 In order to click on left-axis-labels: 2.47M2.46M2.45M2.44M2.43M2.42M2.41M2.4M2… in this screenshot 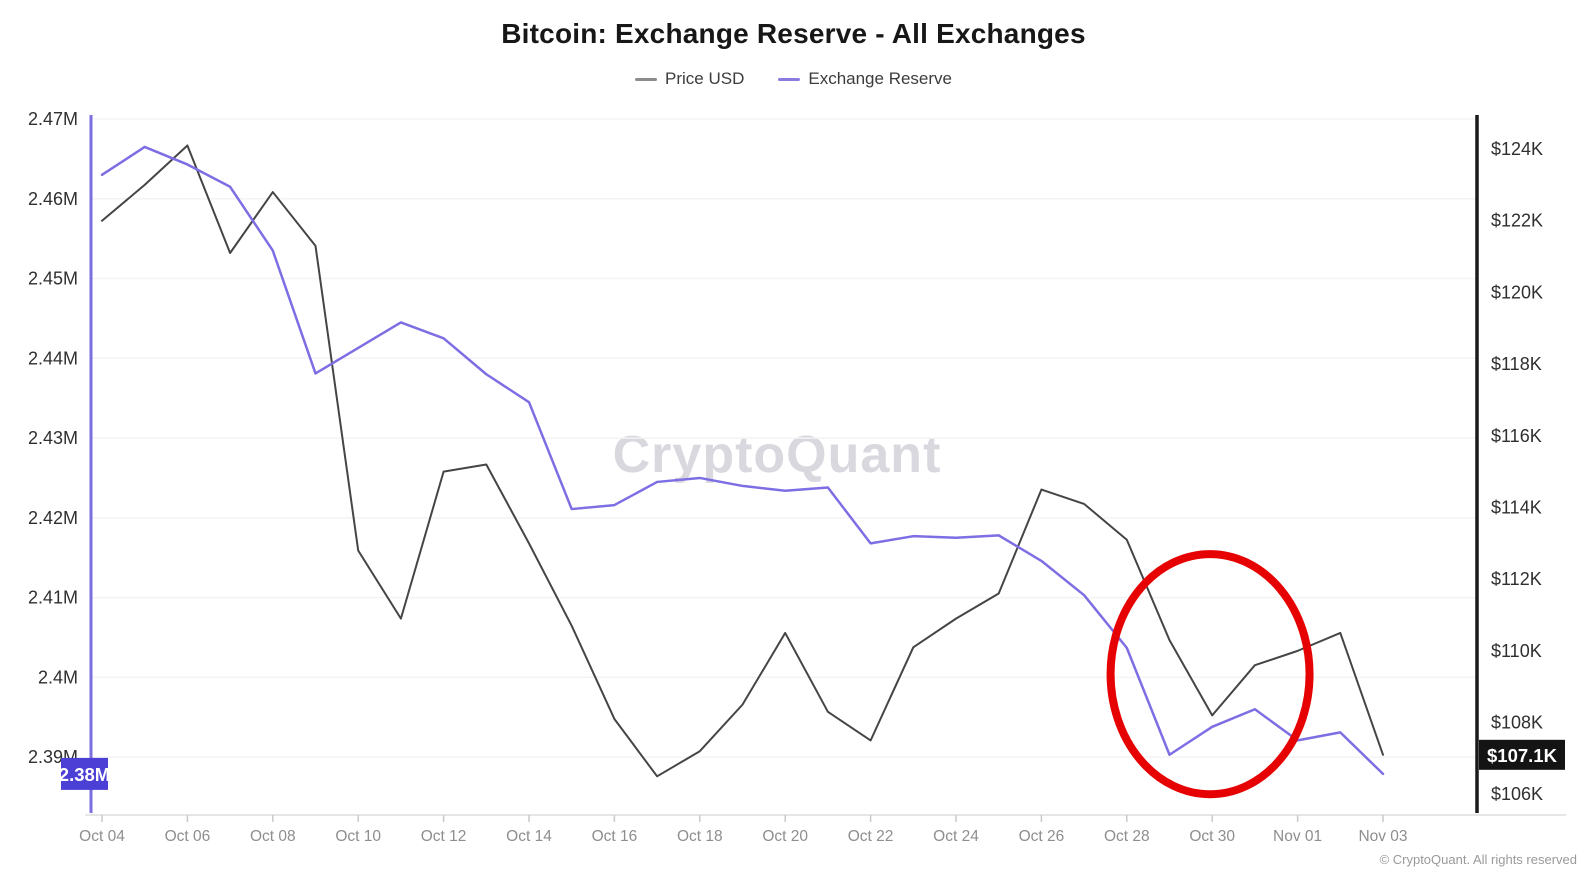, I will do `click(53, 438)`.